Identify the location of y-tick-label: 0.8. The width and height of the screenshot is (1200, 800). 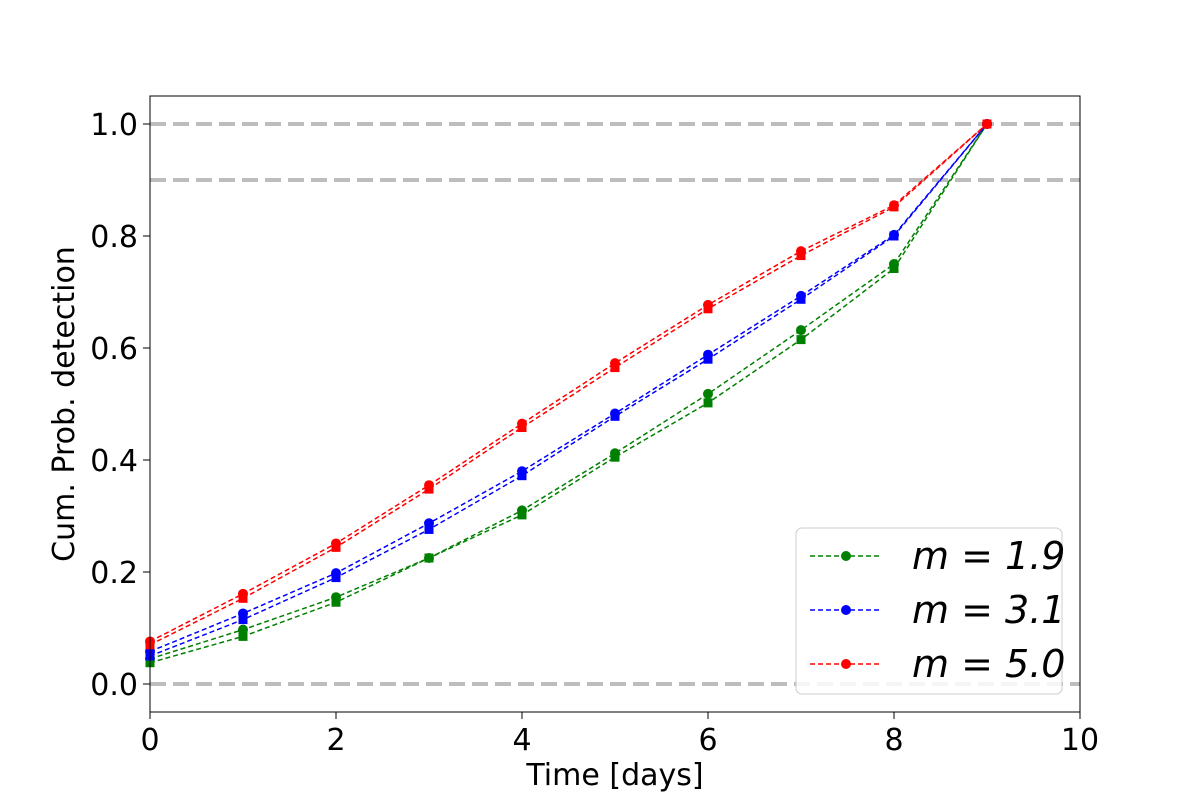
(114, 237).